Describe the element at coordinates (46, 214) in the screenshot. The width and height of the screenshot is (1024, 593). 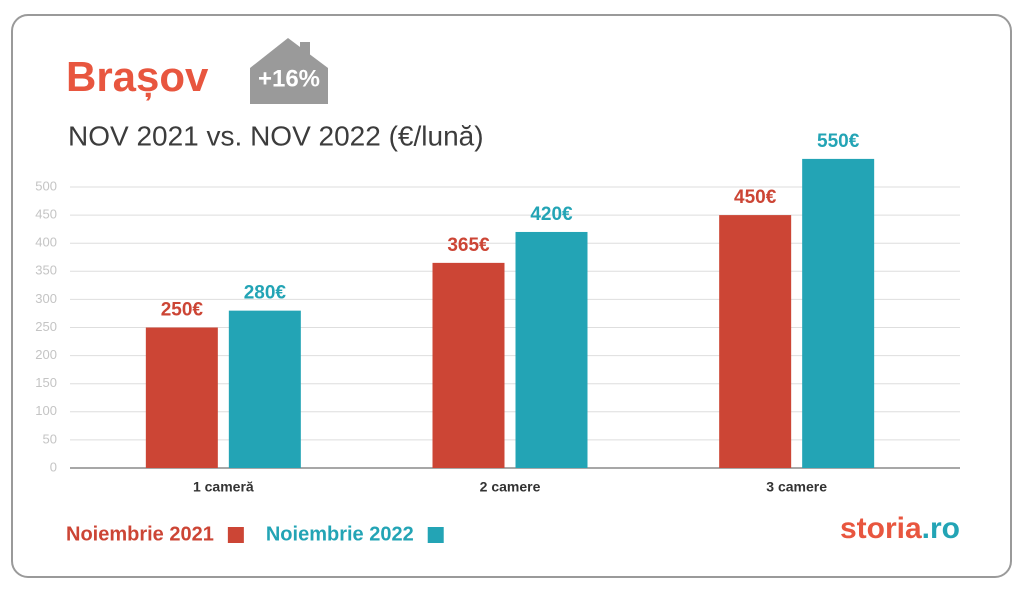
I see `y-tick-label: 450` at that location.